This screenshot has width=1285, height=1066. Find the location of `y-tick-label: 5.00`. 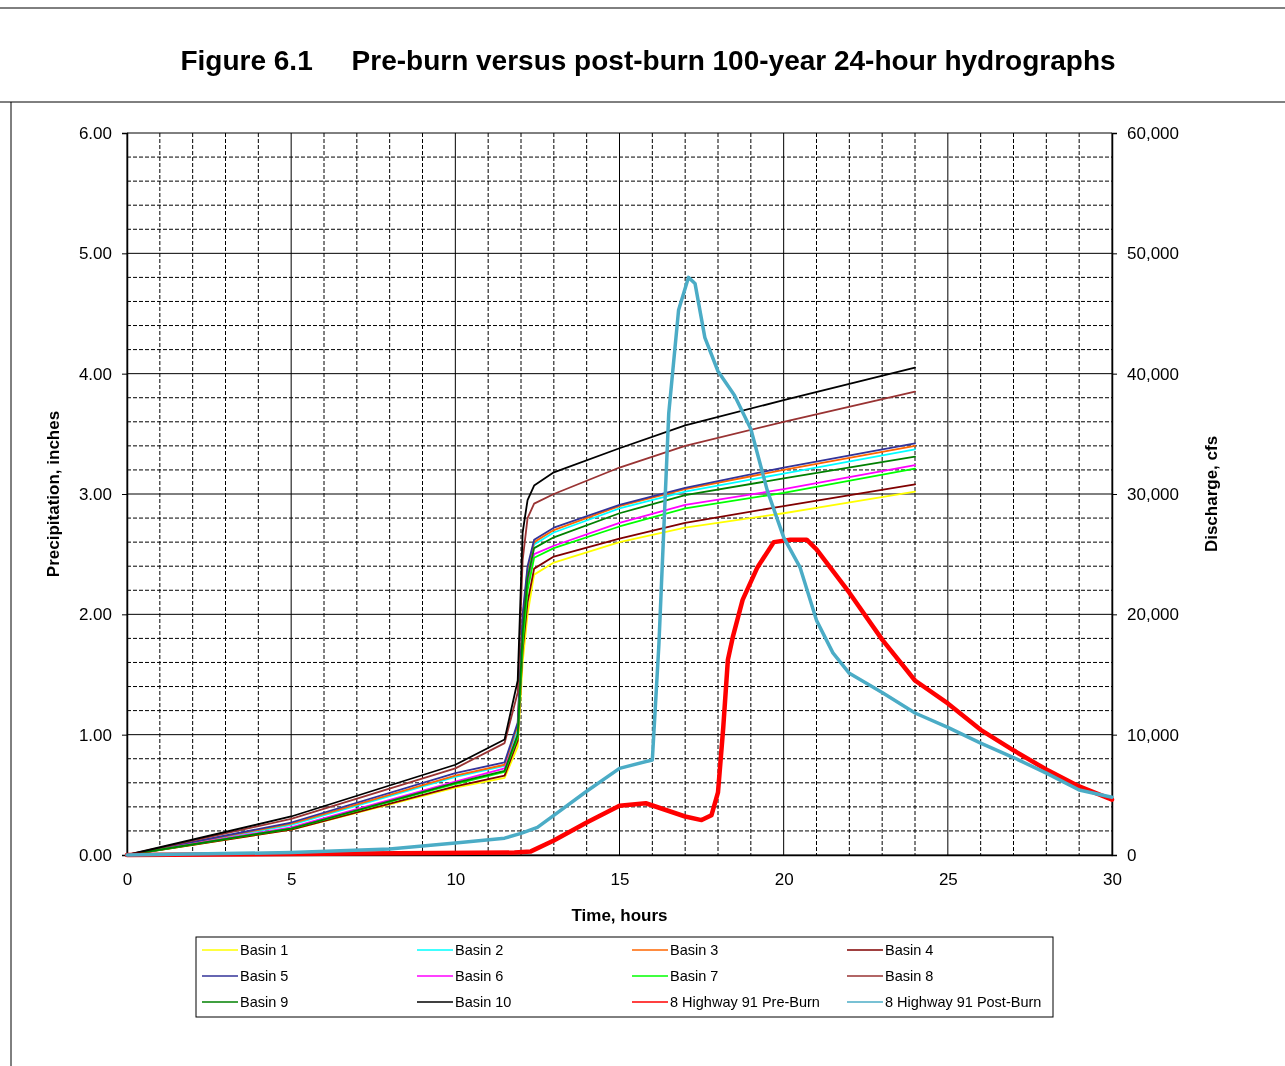

y-tick-label: 5.00 is located at coordinates (95, 254).